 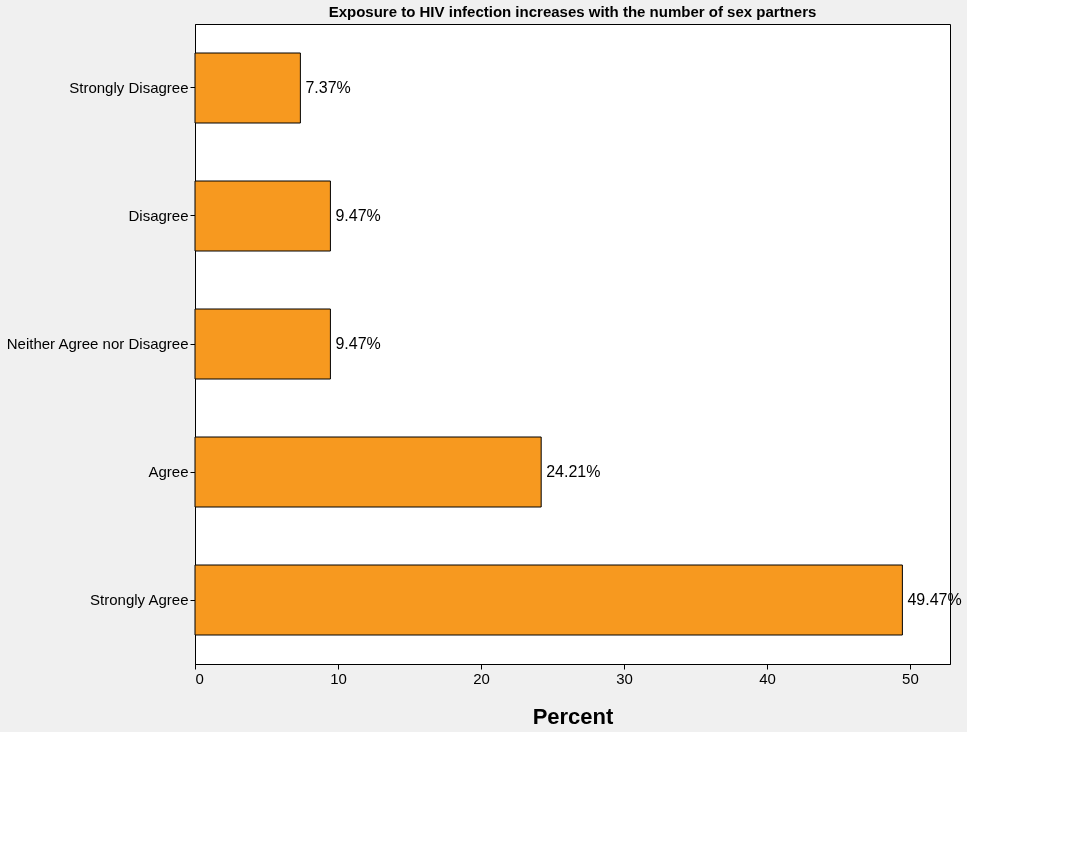 I want to click on x-tick-label: 20, so click(x=481, y=678).